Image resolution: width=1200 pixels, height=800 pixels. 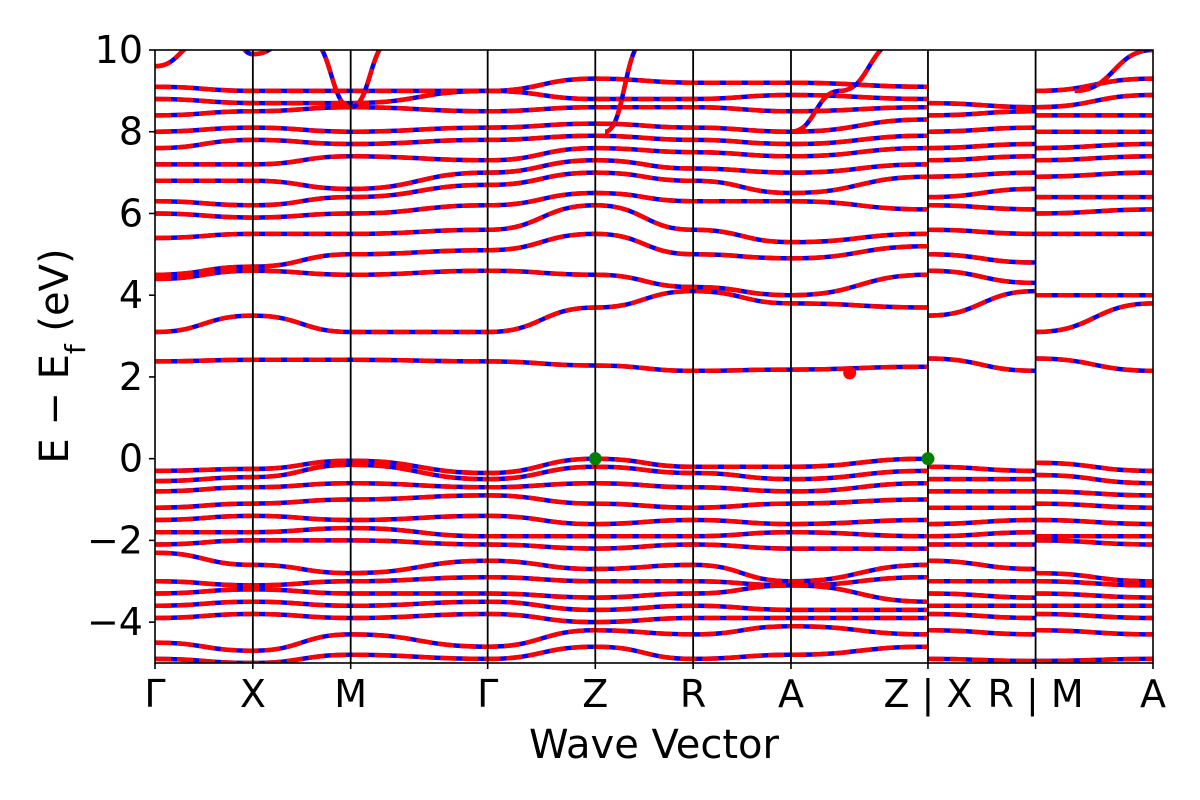 What do you see at coordinates (1094, 146) in the screenshot?
I see `band-28-up` at bounding box center [1094, 146].